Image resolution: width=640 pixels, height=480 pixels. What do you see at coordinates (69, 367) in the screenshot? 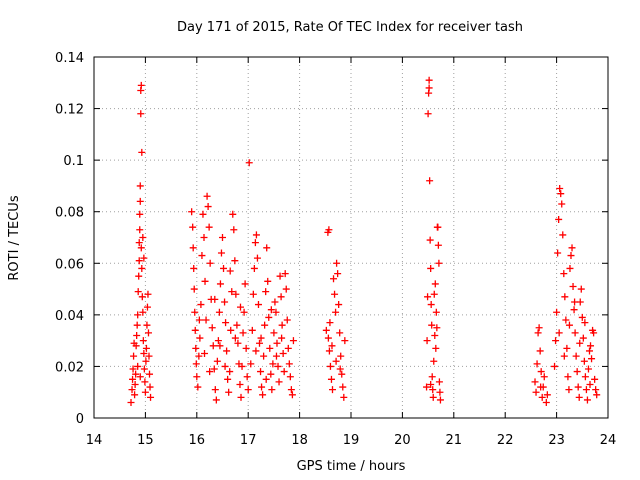
I see `y-tick-label: 0.02` at bounding box center [69, 367].